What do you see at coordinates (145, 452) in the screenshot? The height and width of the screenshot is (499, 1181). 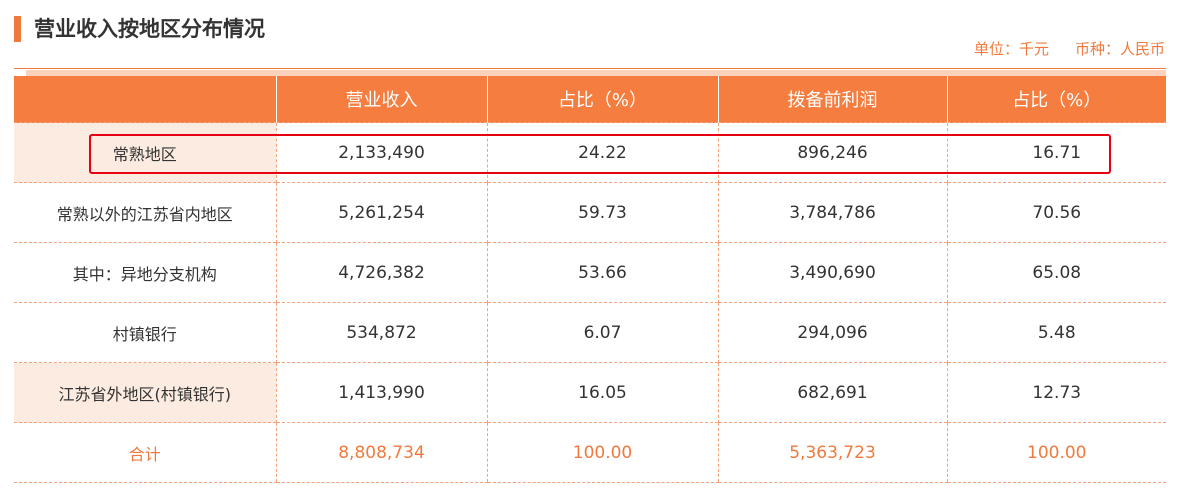 I see `total-label-cell: 合计` at bounding box center [145, 452].